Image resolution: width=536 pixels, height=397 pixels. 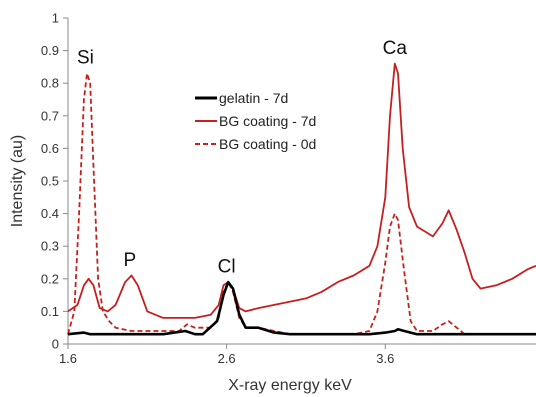 What do you see at coordinates (227, 358) in the screenshot?
I see `x-tick-label: 2.6` at bounding box center [227, 358].